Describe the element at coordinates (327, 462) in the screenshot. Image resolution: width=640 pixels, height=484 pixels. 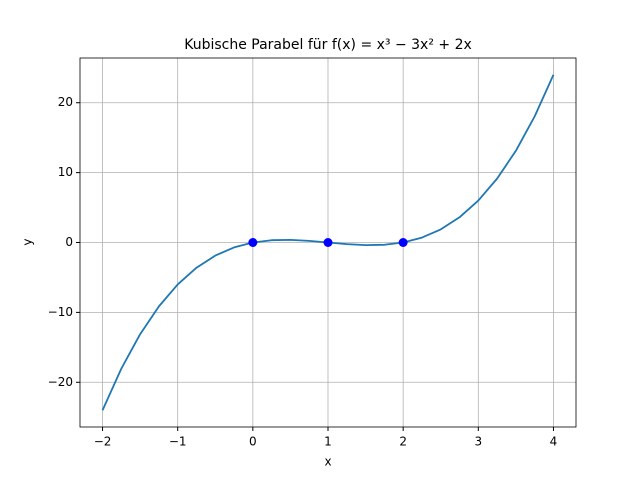
I see `x-axis-label: x` at that location.